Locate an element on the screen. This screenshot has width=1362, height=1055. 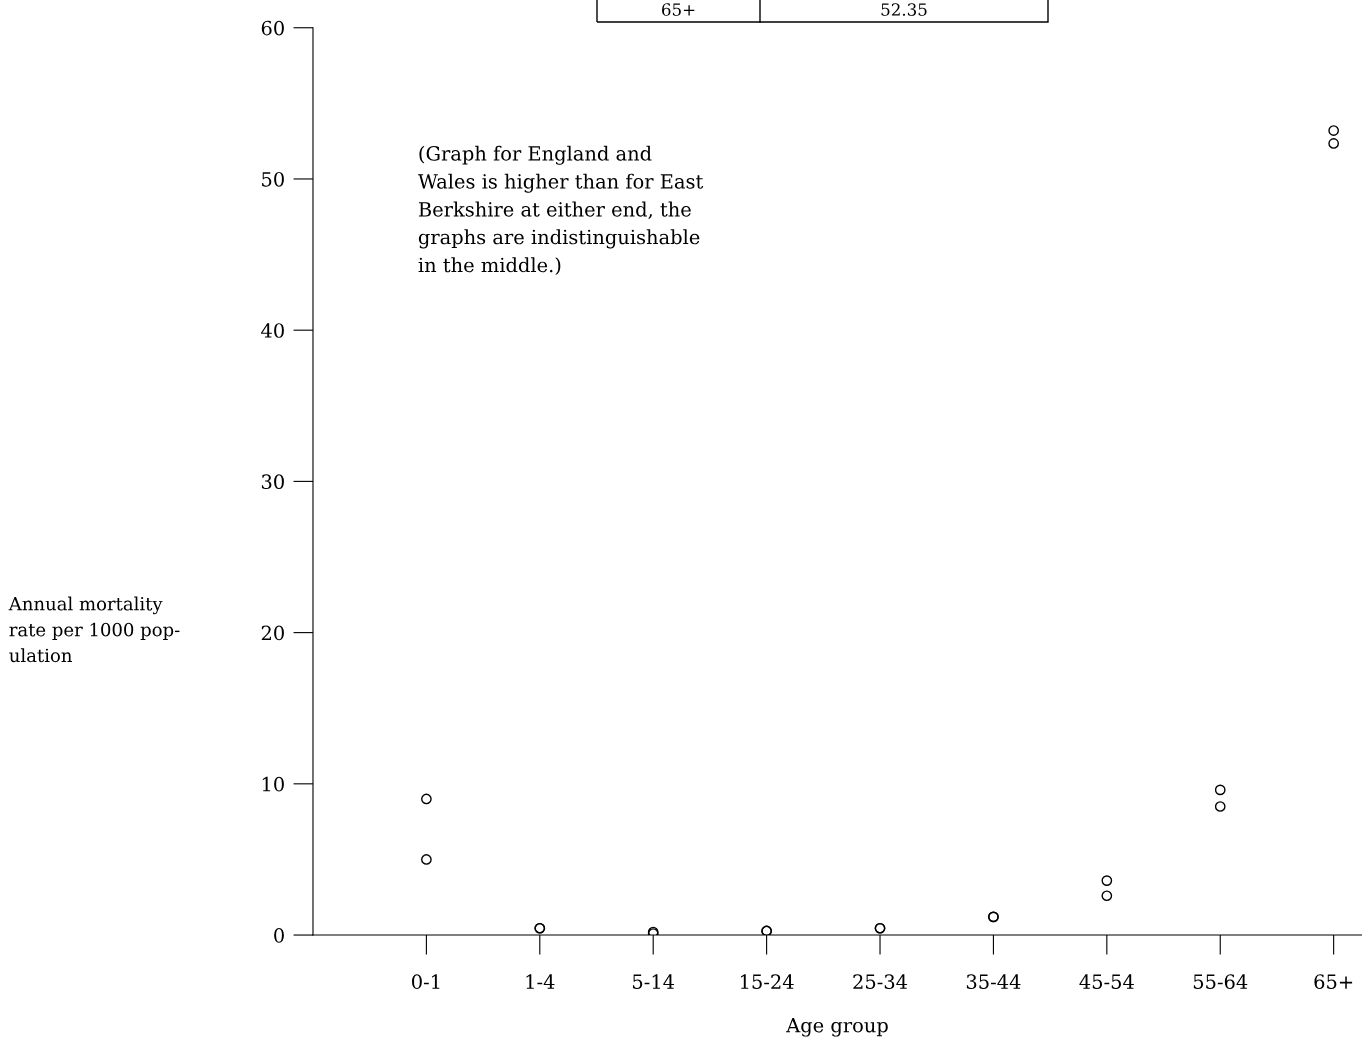
y-tick-label: 60 is located at coordinates (272, 28).